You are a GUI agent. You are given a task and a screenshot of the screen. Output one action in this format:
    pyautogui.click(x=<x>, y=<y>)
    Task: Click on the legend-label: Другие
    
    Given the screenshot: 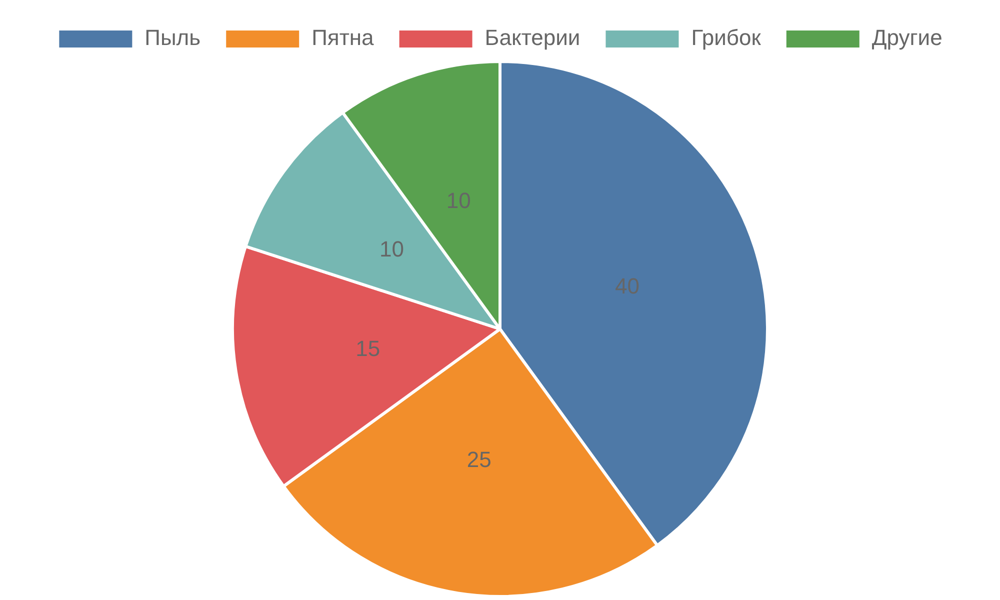 What is the action you would take?
    pyautogui.click(x=907, y=37)
    